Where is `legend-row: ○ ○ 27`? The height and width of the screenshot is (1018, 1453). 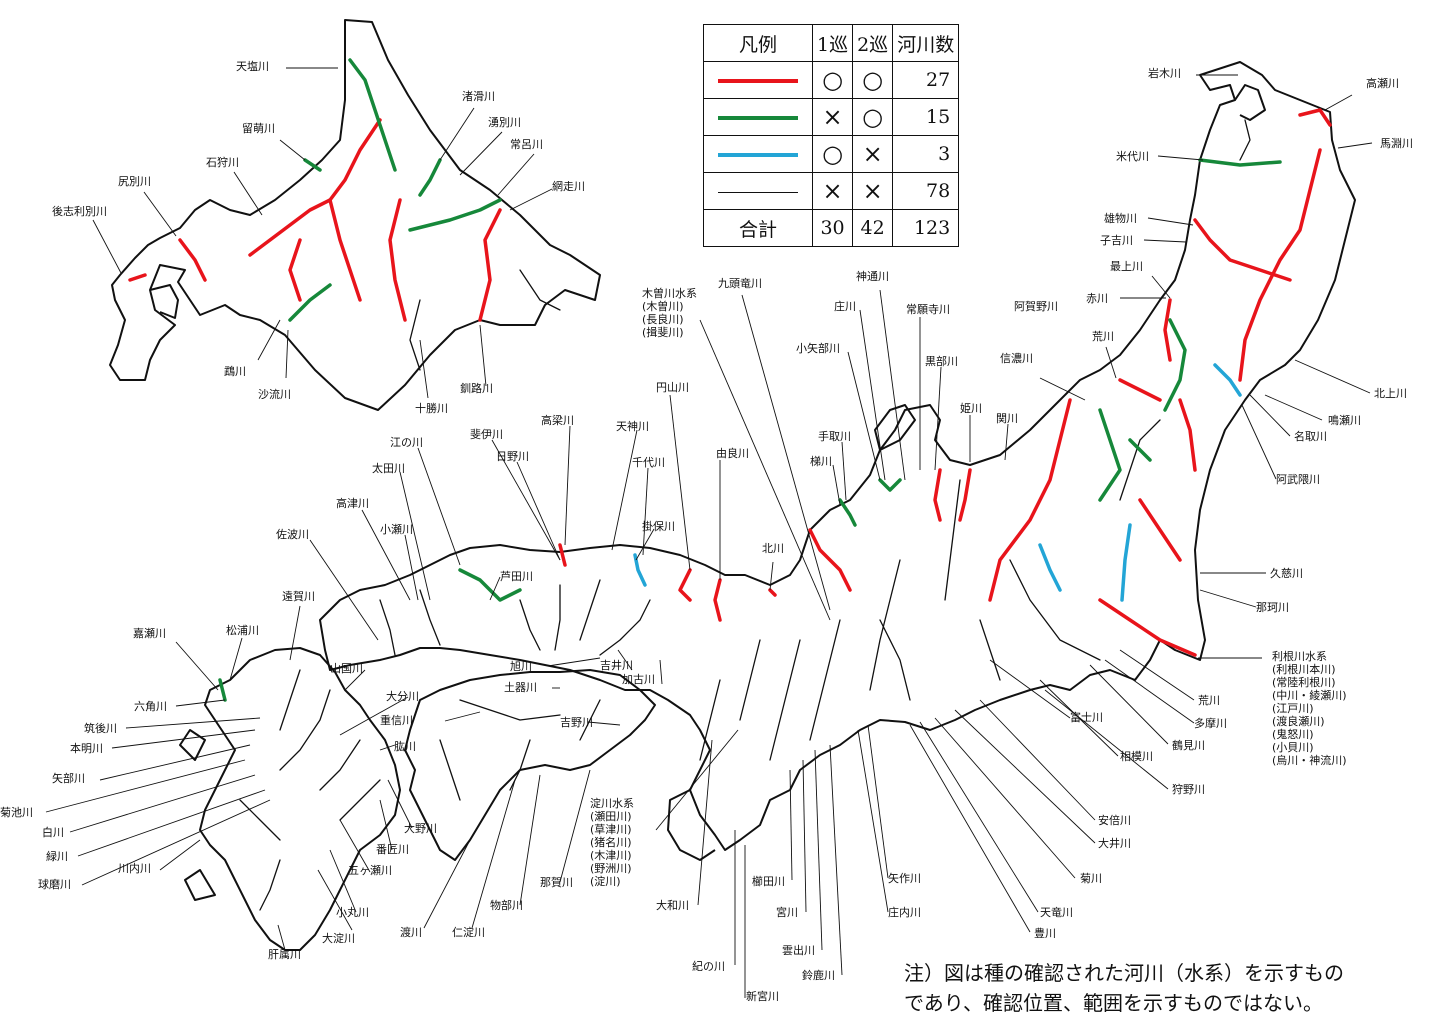
legend-row: ○ ○ 27 is located at coordinates (831, 80).